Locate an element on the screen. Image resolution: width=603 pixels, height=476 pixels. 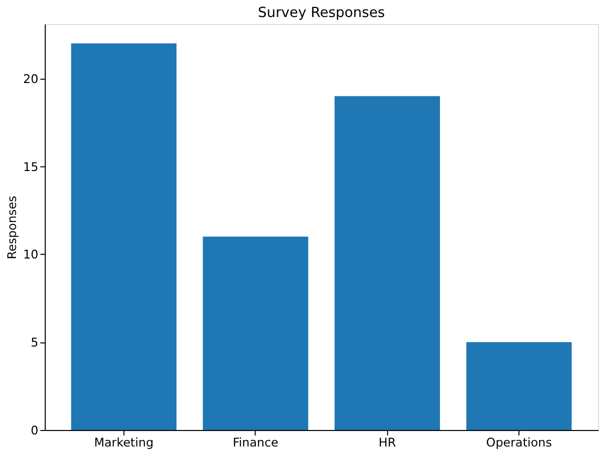
y-axis-title: Responses is located at coordinates (12, 228).